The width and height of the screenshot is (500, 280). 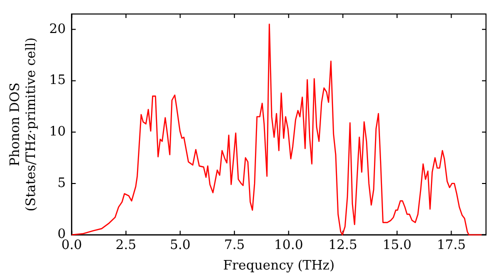 I want to click on x-tick-label: 12.5, so click(x=343, y=245).